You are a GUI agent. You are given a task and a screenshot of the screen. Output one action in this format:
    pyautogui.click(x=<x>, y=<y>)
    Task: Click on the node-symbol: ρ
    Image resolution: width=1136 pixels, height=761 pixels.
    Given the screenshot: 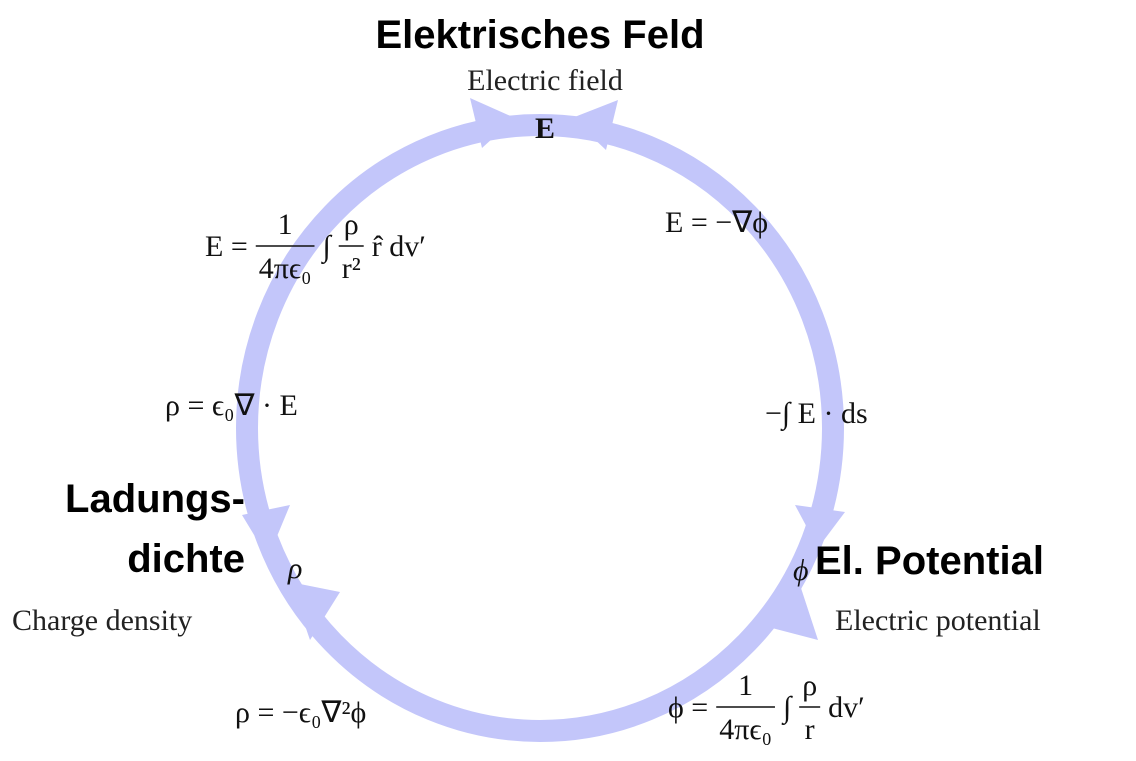 What is the action you would take?
    pyautogui.click(x=294, y=568)
    